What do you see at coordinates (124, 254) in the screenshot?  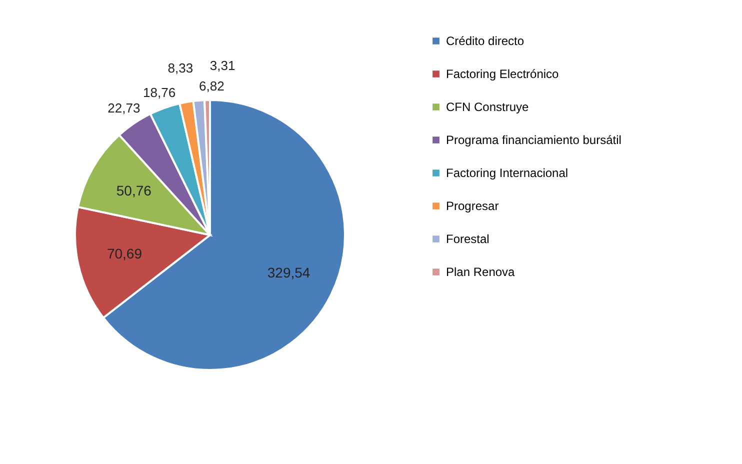 I see `data-label: 70,69` at bounding box center [124, 254].